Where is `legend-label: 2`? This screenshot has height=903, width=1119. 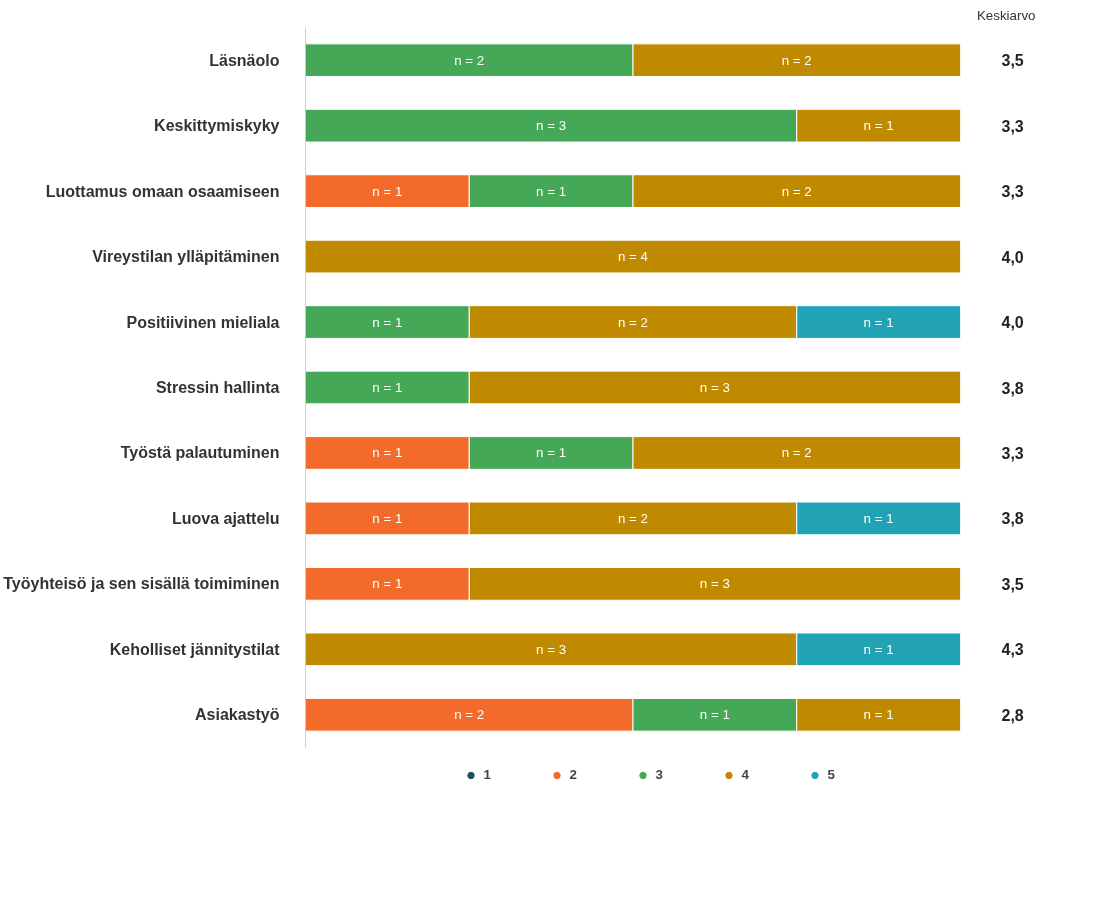
legend-label: 2 is located at coordinates (573, 774).